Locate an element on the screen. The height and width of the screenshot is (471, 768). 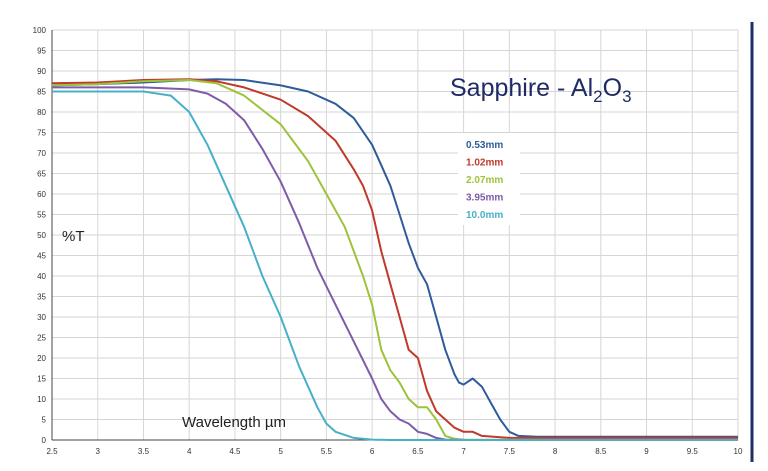
y-tick-label: 20 is located at coordinates (41, 358).